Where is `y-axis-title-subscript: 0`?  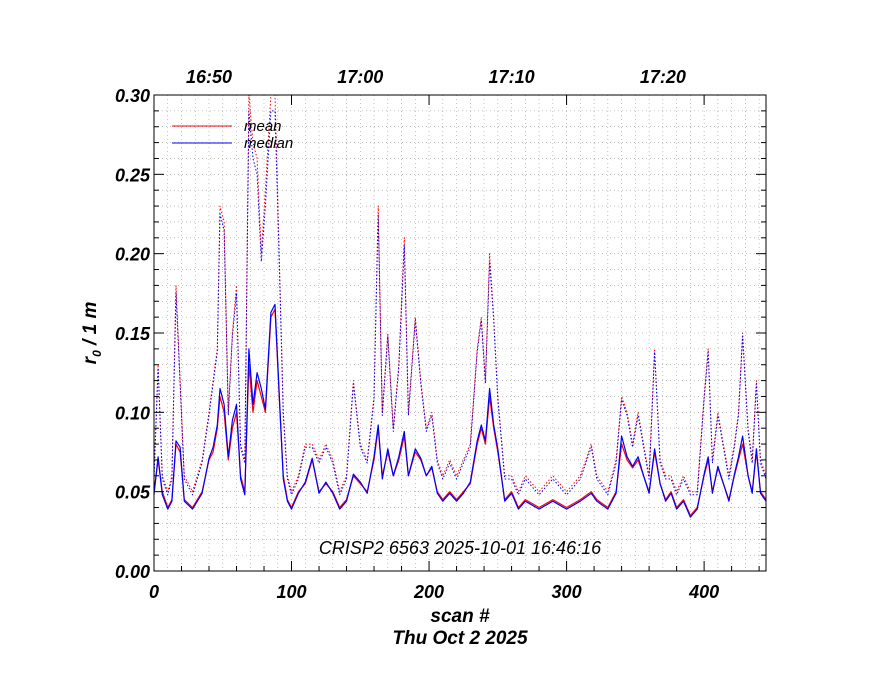
y-axis-title-subscript: 0 is located at coordinates (97, 353).